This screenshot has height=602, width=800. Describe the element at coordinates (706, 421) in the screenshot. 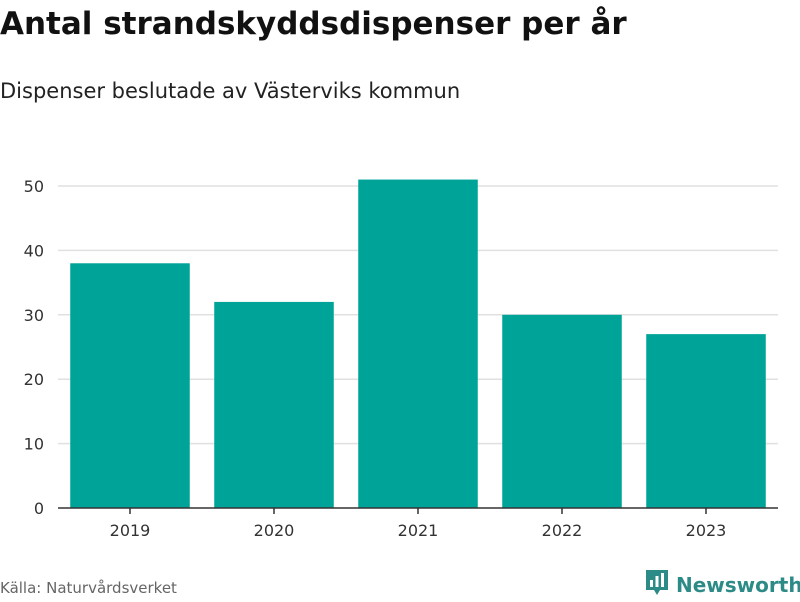

I see `bar-2023` at that location.